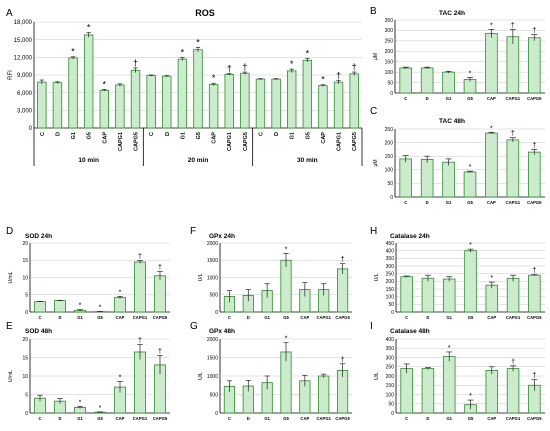 This screenshot has height=431, width=550. Describe the element at coordinates (25, 278) in the screenshot. I see `y-tick-label: 10` at that location.